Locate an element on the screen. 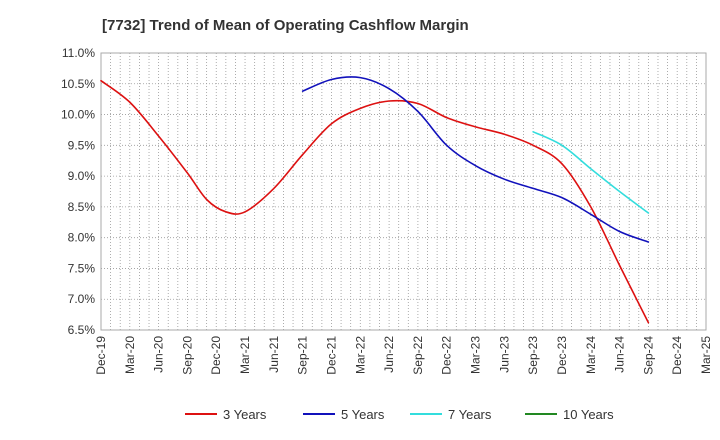 The width and height of the screenshot is (720, 440). x-tick-label: Sep-23 is located at coordinates (533, 355).